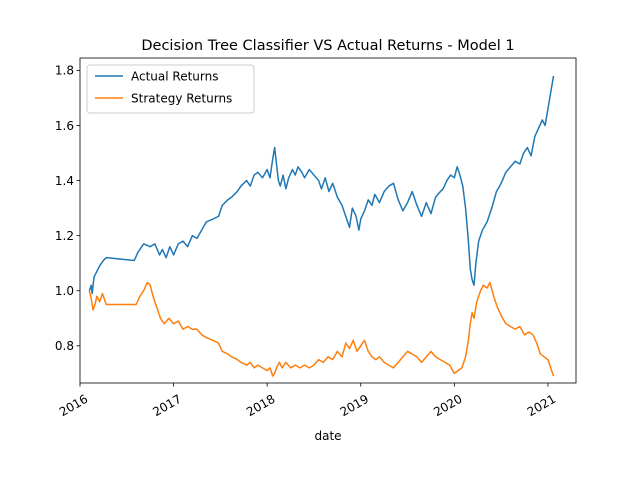  I want to click on x-axis-label: date, so click(327, 436).